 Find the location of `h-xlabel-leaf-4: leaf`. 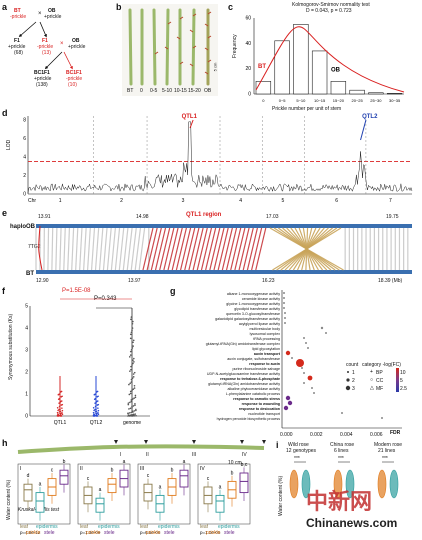

h-xlabel-leaf-4: leaf is located at coordinates (204, 527).